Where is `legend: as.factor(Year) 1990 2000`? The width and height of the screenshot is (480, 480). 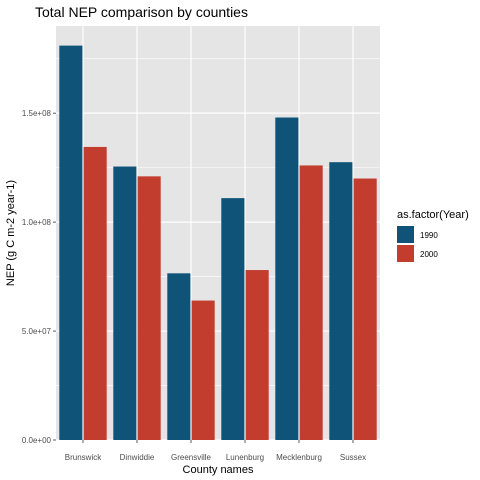 legend: as.factor(Year) 1990 2000 is located at coordinates (433, 235).